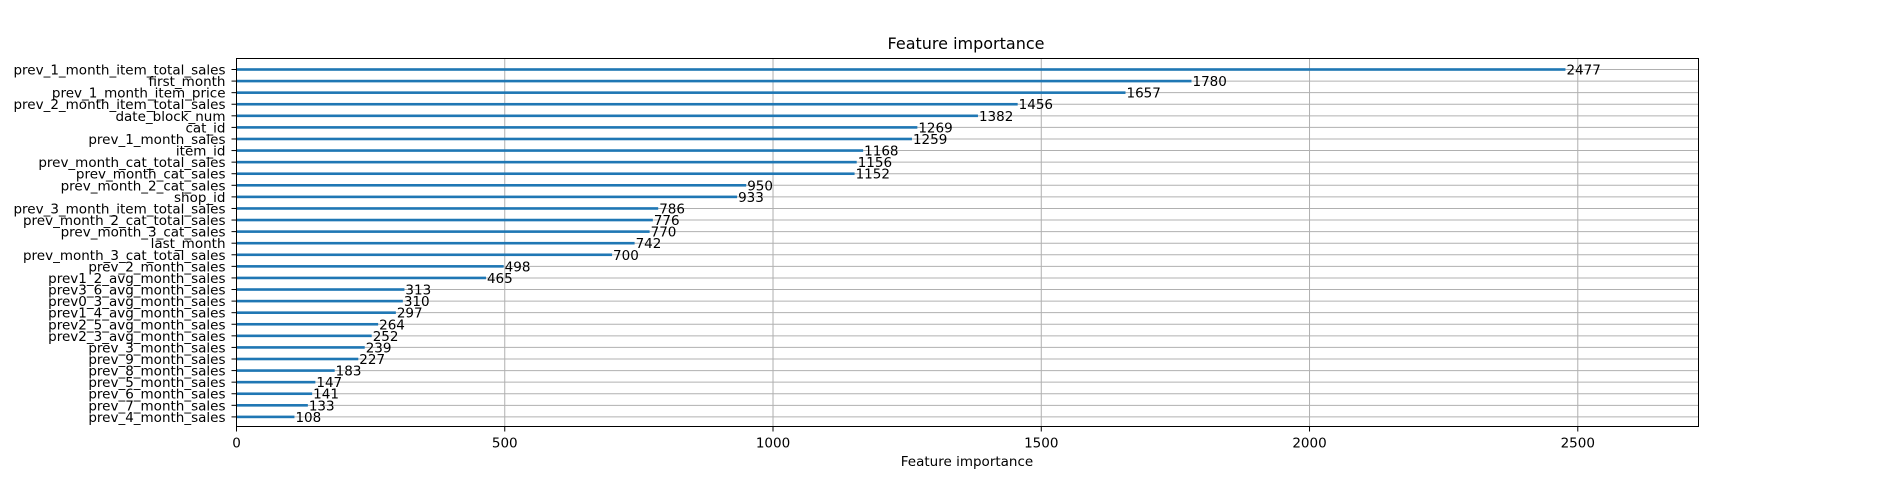 This screenshot has width=1885, height=480. I want to click on y-tick-label: first_month, so click(187, 82).